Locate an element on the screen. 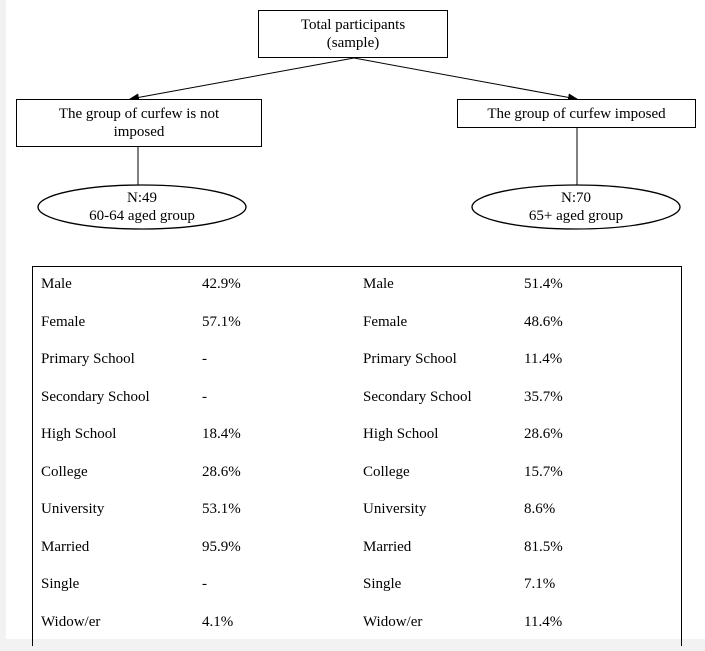 The height and width of the screenshot is (651, 705). left-value-cell: 42.9% is located at coordinates (221, 284).